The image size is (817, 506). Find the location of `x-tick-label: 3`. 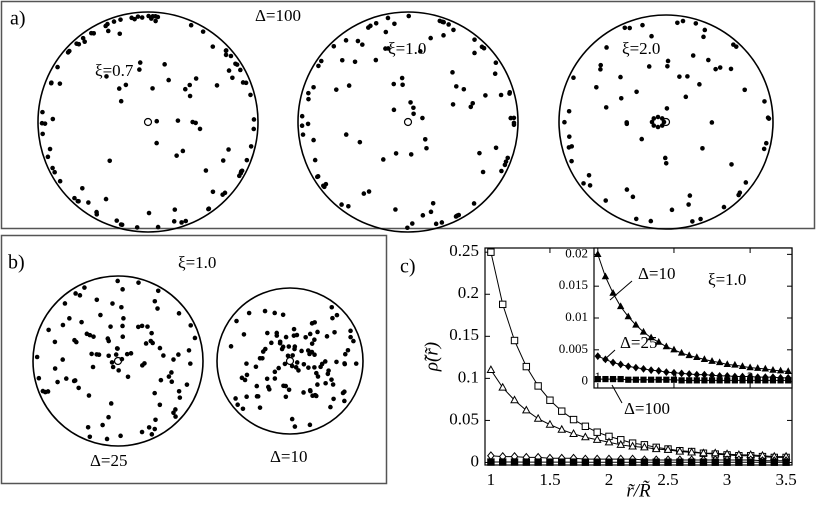

x-tick-label: 3 is located at coordinates (727, 479).